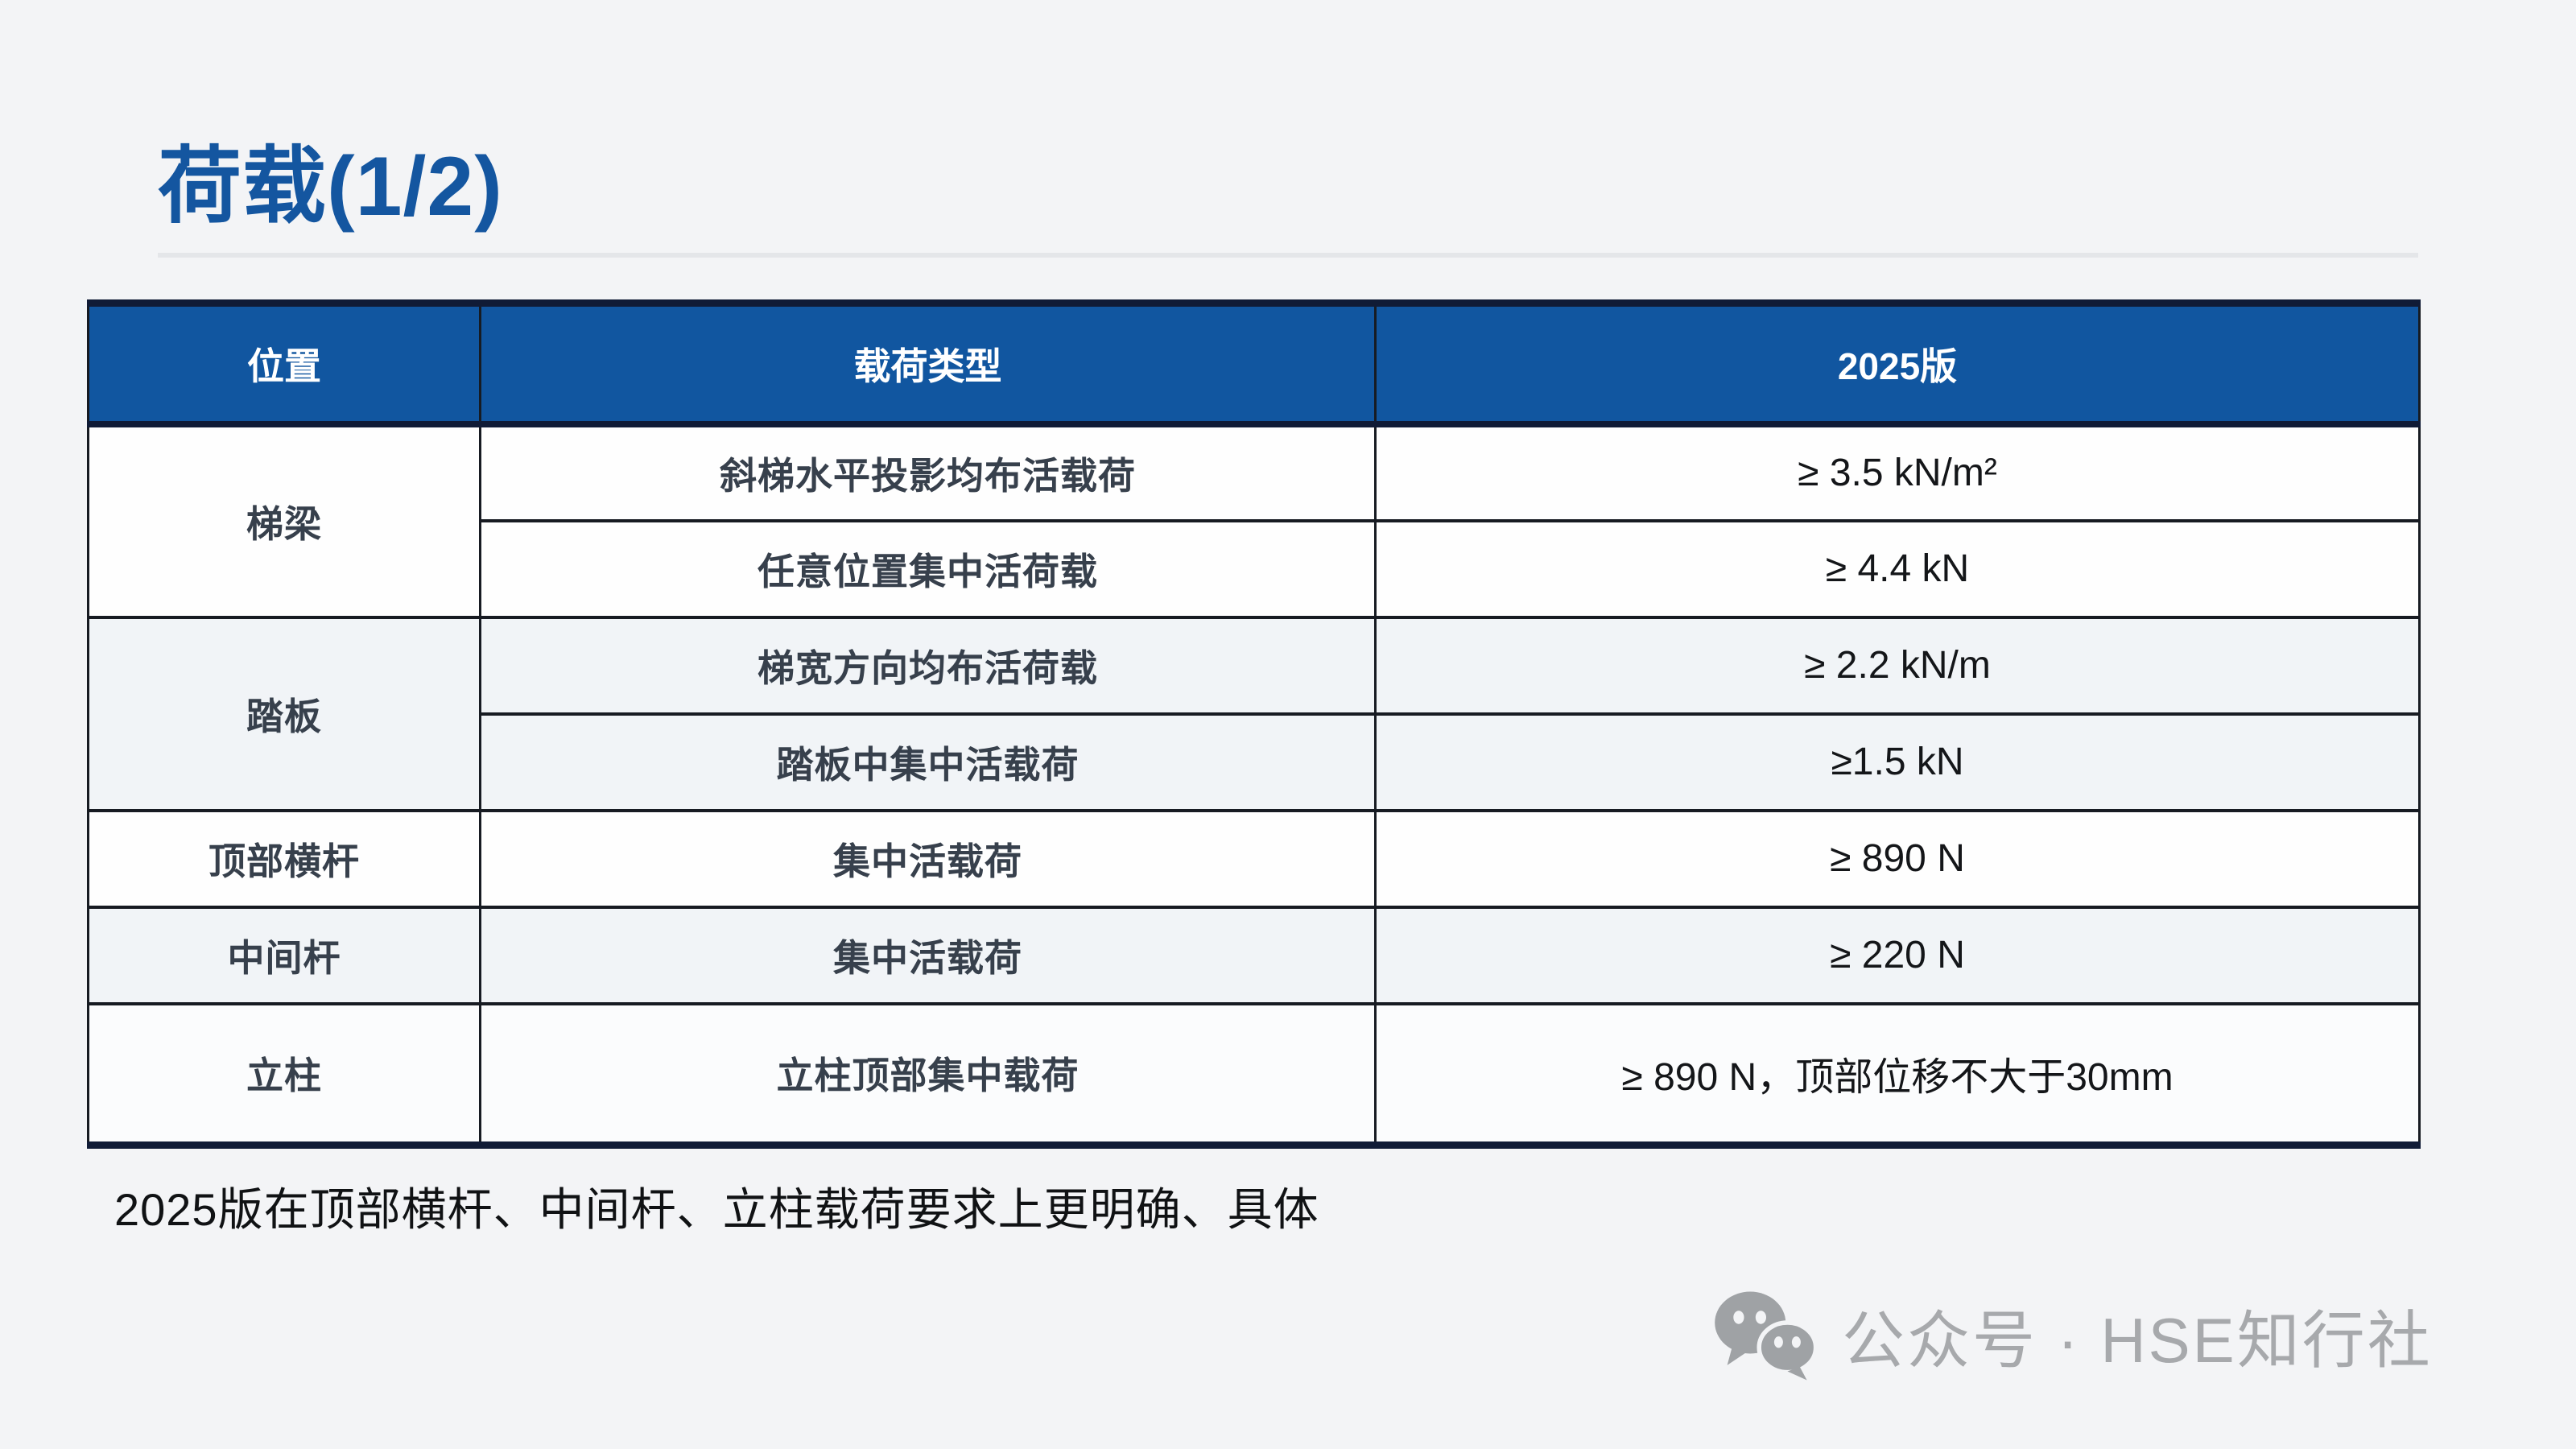 This screenshot has height=1449, width=2576. I want to click on position-cell: 中间杆, so click(284, 955).